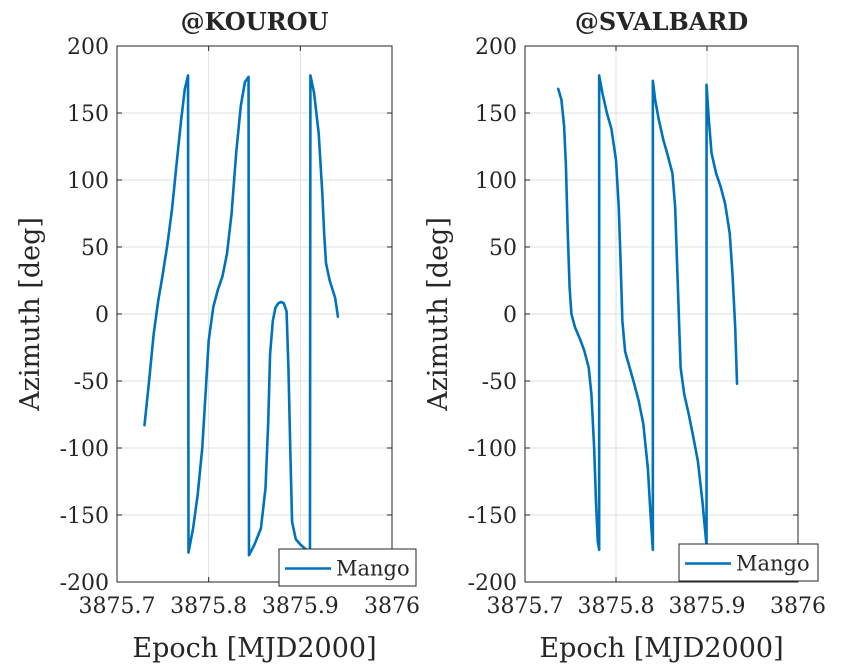  I want to click on chart-title: @KOUROU, so click(255, 21).